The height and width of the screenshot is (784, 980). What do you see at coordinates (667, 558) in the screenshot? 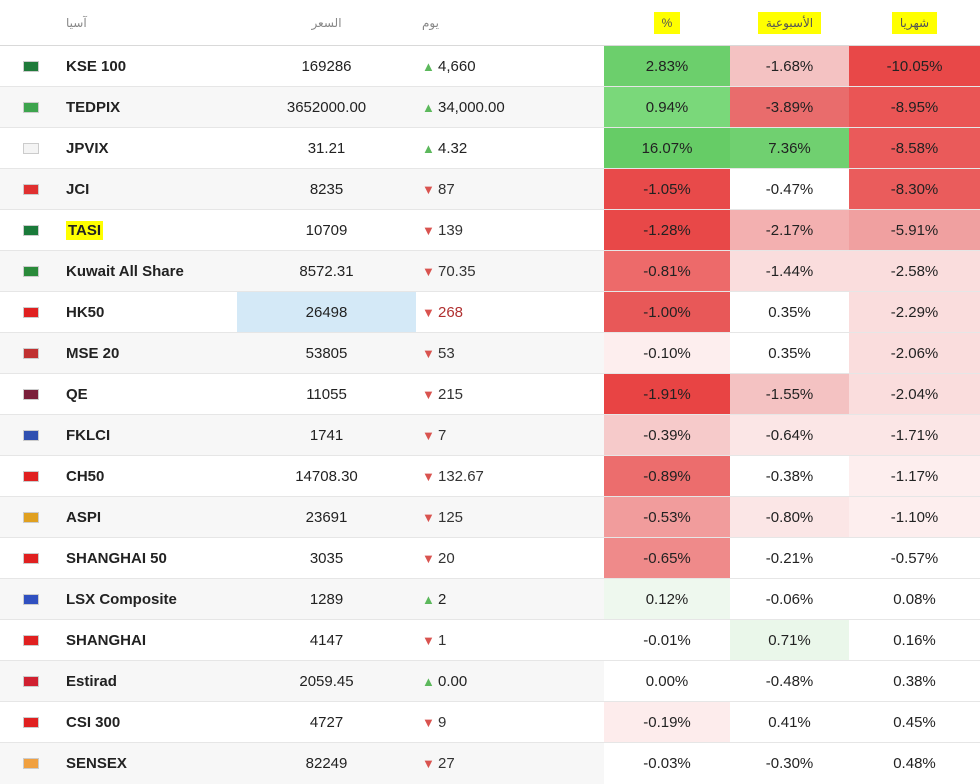
I see `percent-change-cell: -0.65%` at bounding box center [667, 558].